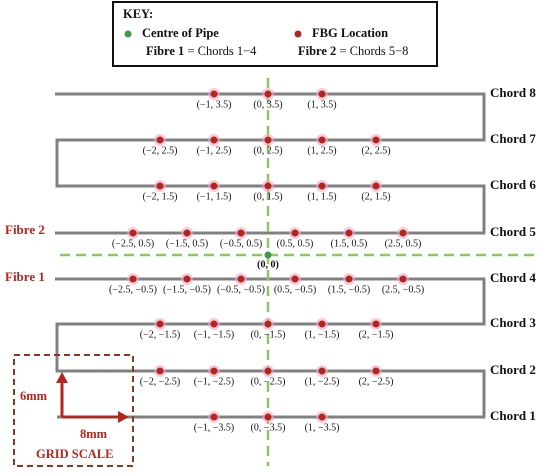  I want to click on key-fbg: FBG Location, so click(350, 33).